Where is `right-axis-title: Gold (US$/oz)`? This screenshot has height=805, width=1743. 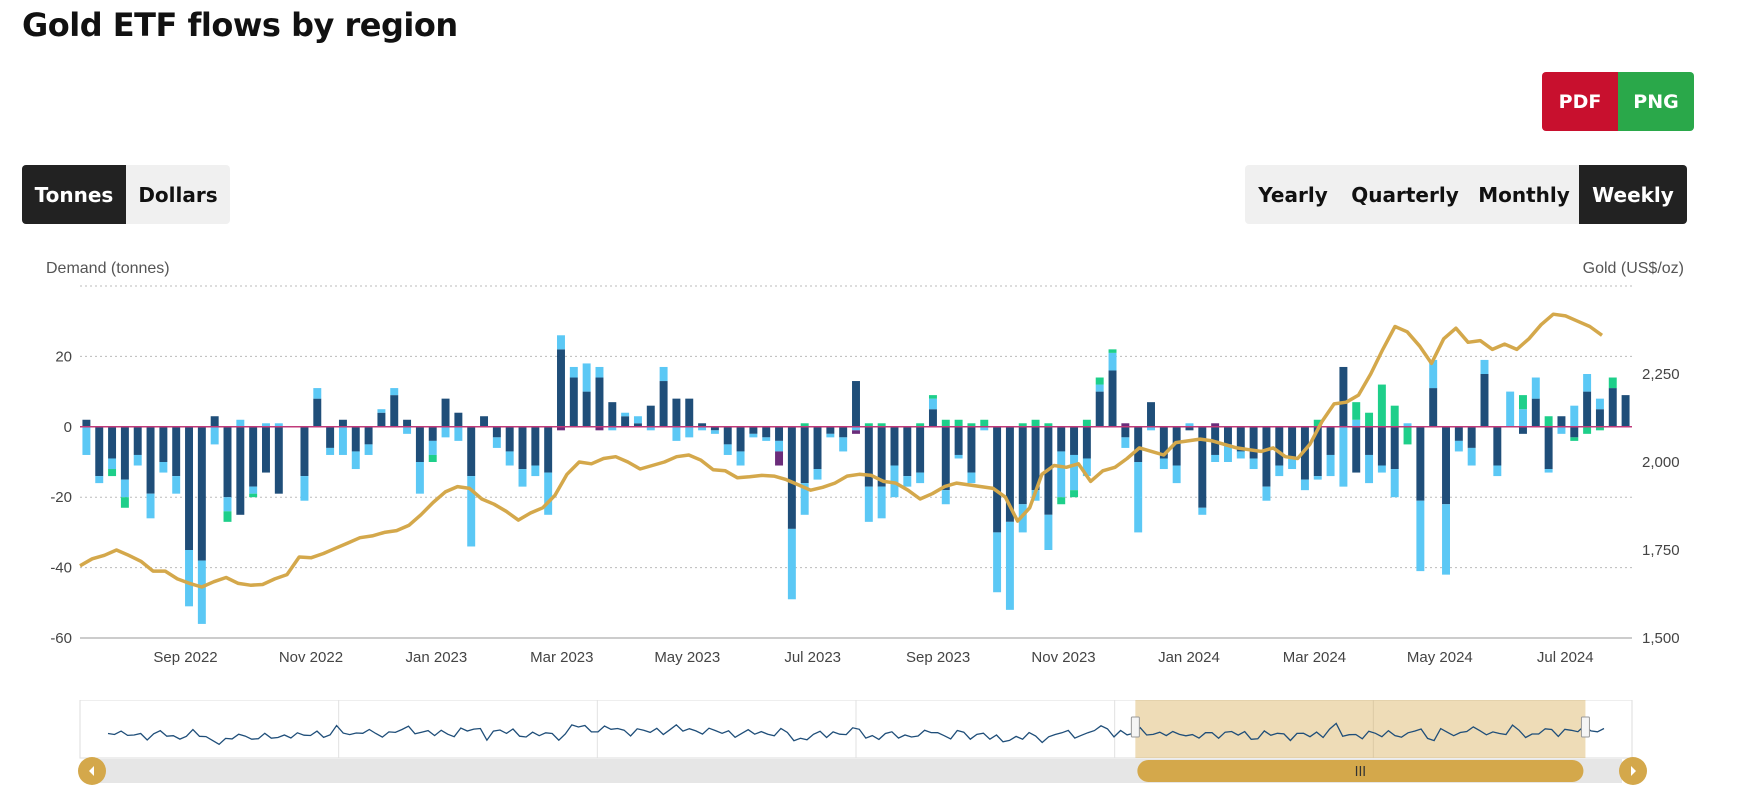
right-axis-title: Gold (US$/oz) is located at coordinates (1633, 268).